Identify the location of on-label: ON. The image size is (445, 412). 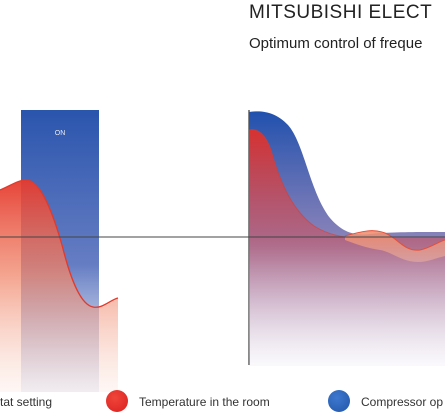
(60, 133).